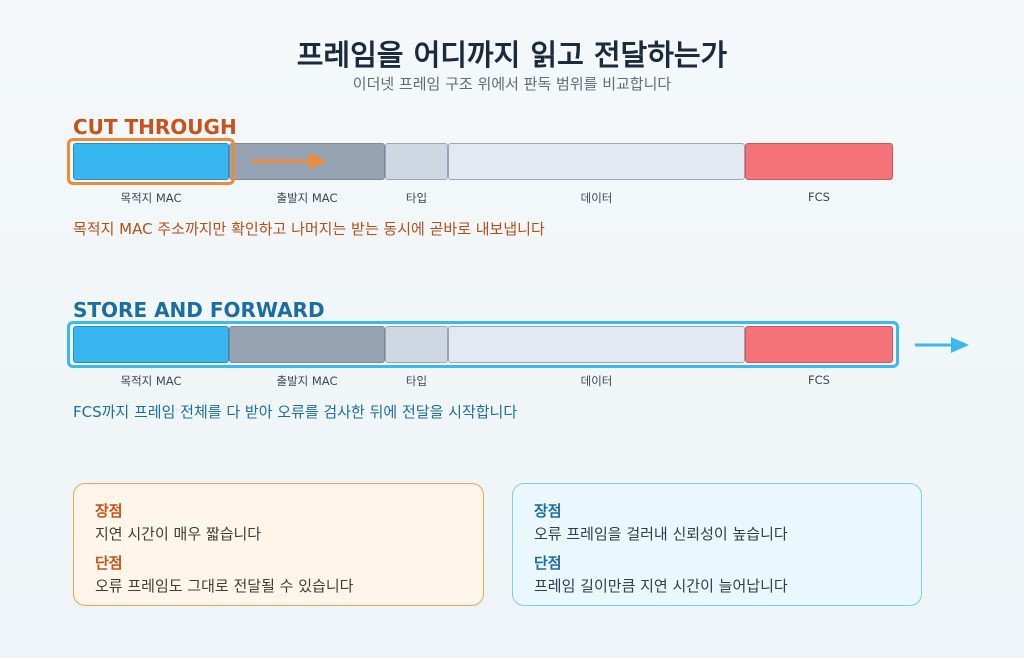 The height and width of the screenshot is (658, 1024). I want to click on cut-through-field-labels: 목적지 MAC 출발지 MAC 타입 데이터 FCS, so click(483, 198).